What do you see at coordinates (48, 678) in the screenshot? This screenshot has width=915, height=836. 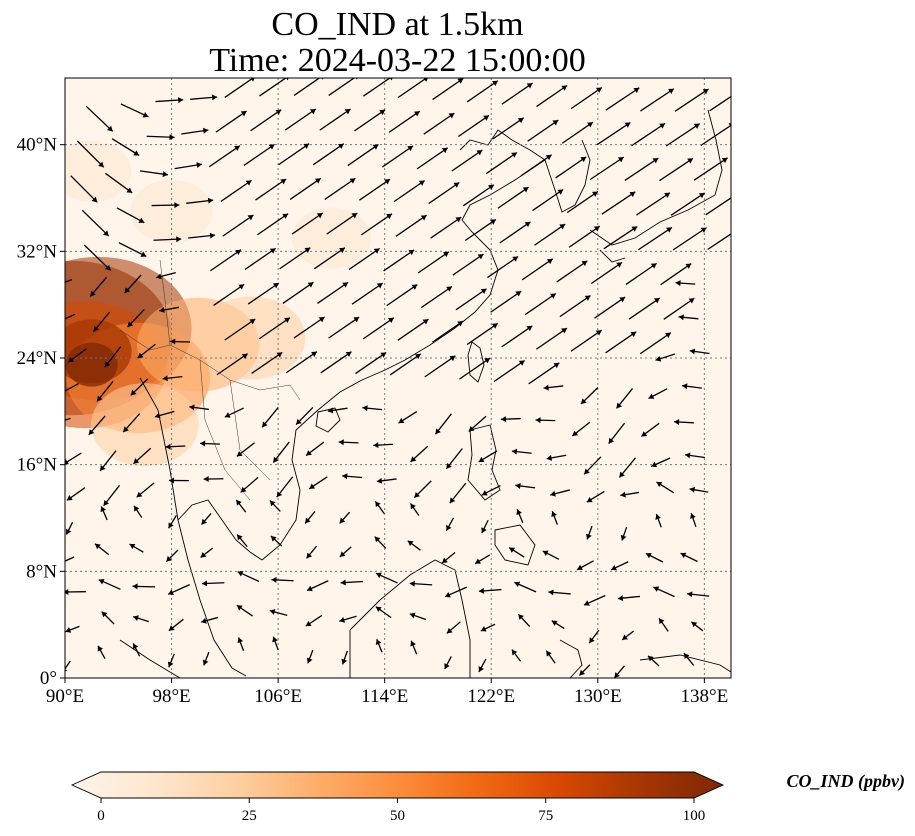 I see `lat-tick-label: 0°` at bounding box center [48, 678].